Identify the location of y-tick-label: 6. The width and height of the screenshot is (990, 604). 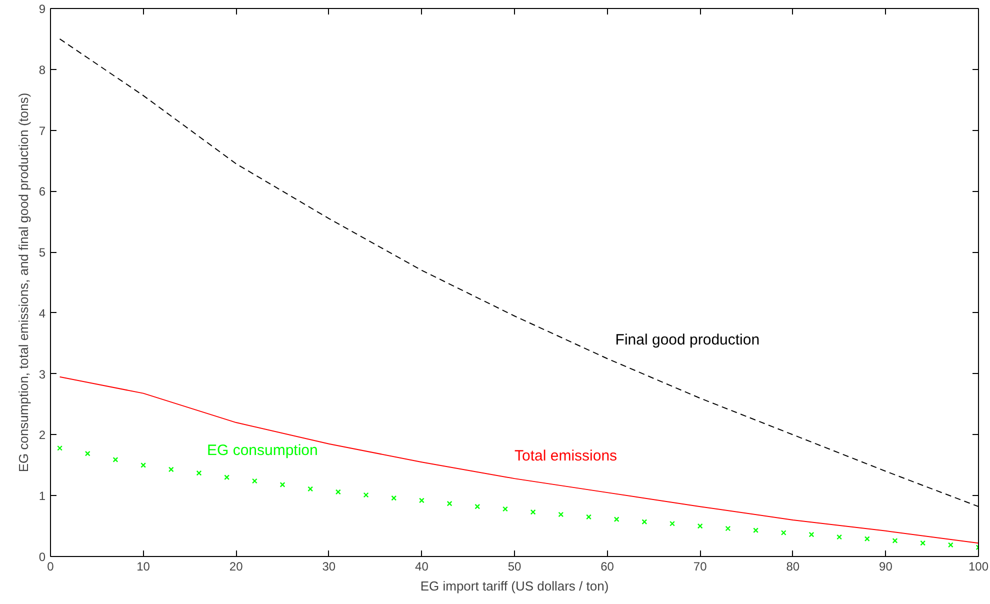
(42, 191).